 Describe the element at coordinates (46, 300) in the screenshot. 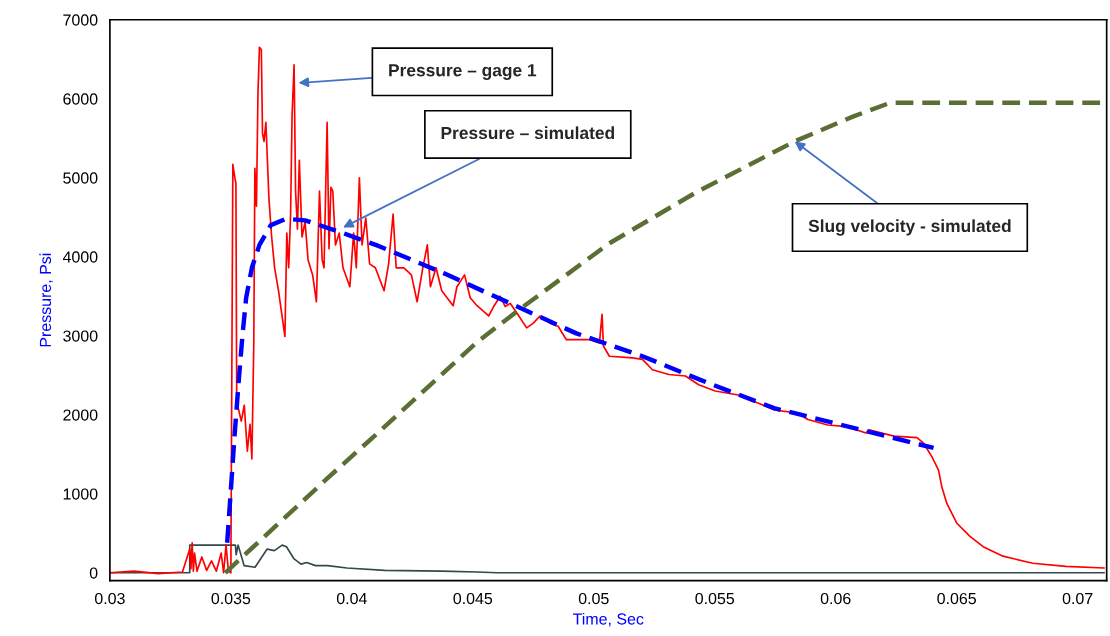

I see `y-axis-title: Pressure, Psi` at that location.